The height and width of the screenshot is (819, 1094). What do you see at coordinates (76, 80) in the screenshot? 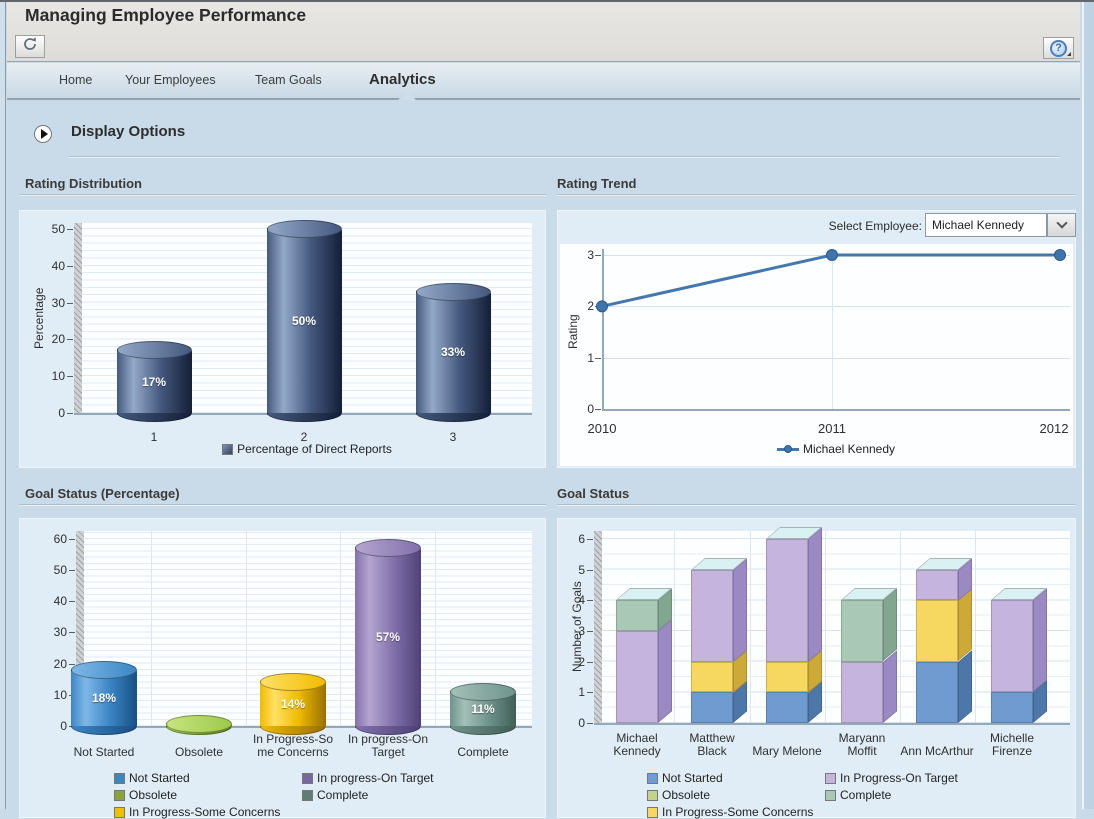
I see `tab-home: Home` at bounding box center [76, 80].